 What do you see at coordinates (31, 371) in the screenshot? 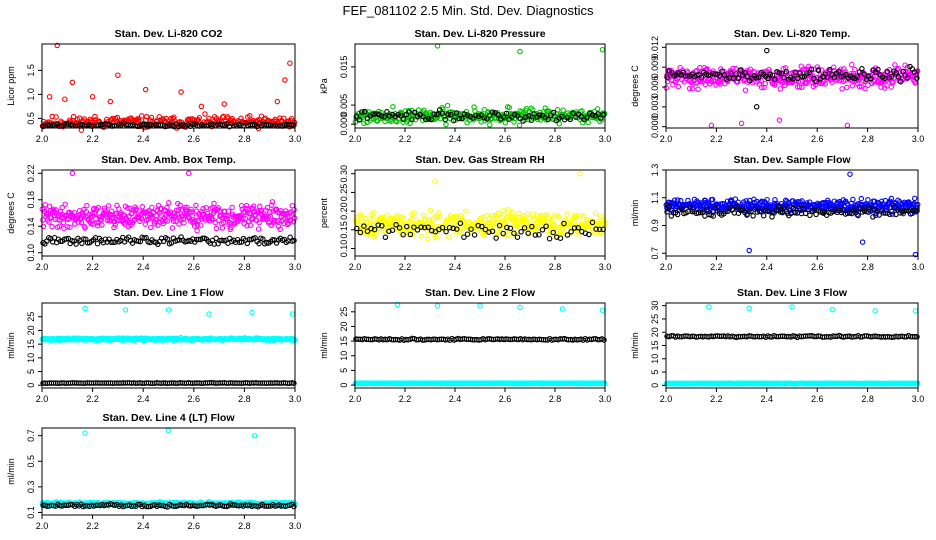
I see `y-tick-label: 5` at bounding box center [31, 371].